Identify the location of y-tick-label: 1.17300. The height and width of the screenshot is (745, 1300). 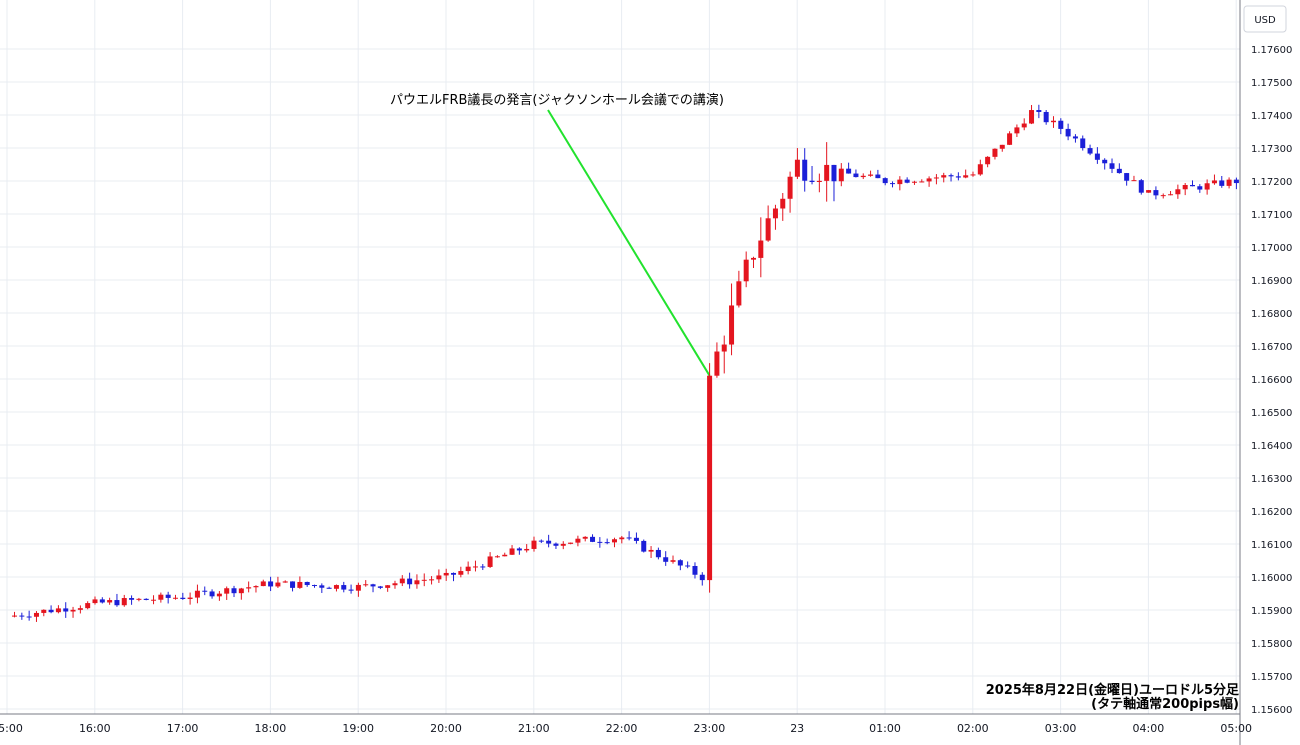
(1271, 149).